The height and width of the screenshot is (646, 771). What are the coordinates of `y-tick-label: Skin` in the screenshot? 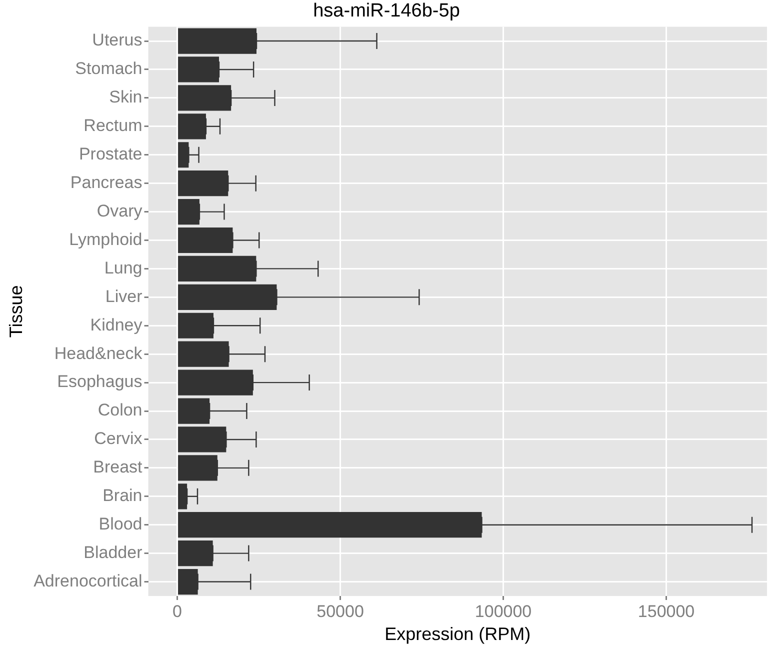 It's located at (125, 97).